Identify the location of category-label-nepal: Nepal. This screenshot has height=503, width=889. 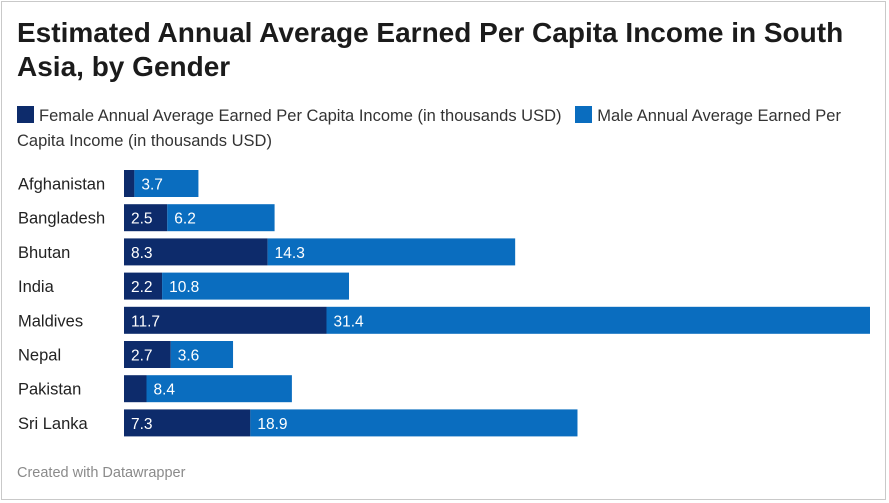
(39, 356).